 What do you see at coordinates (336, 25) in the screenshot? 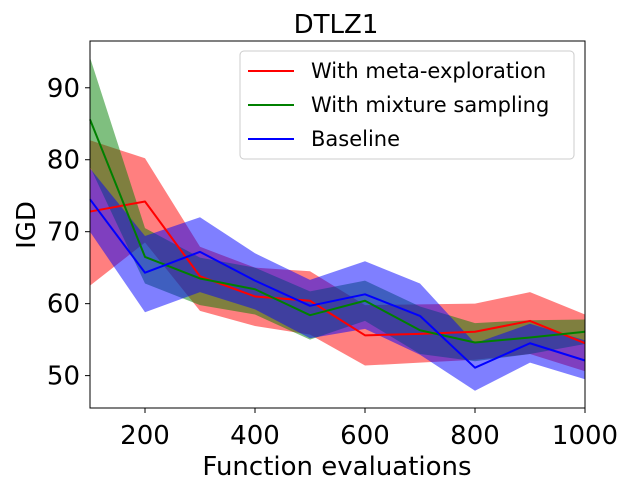
I see `chart-title: DTLZ1` at bounding box center [336, 25].